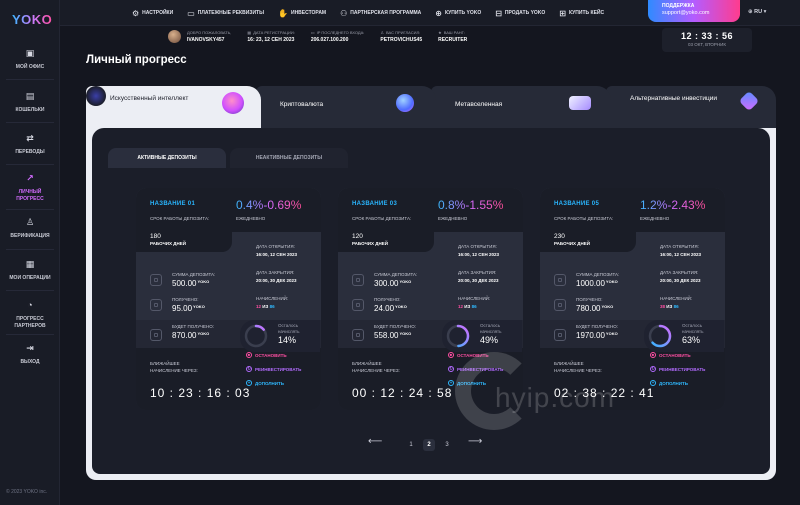  I want to click on received-icon, so click(560, 305).